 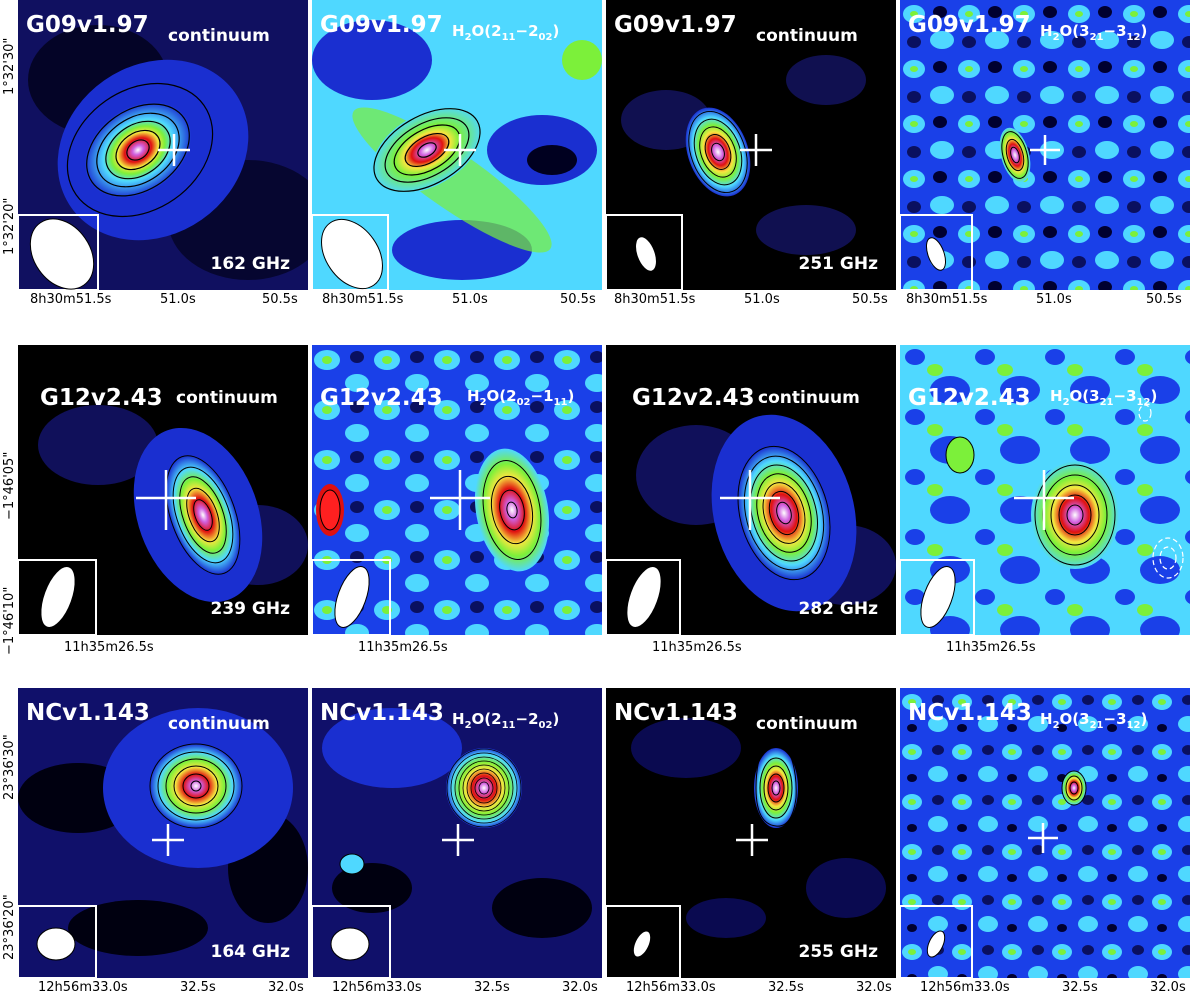 What do you see at coordinates (250, 609) in the screenshot?
I see `frequency-label: 239 GHz` at bounding box center [250, 609].